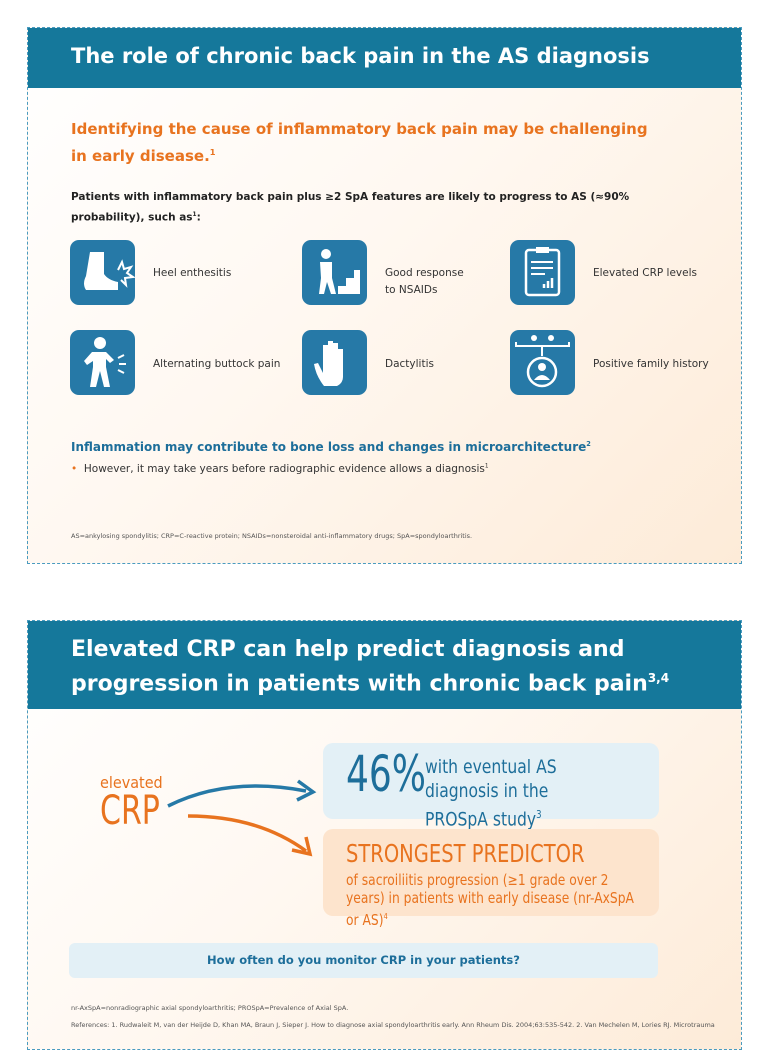 This screenshot has width=768, height=1050. What do you see at coordinates (588, 444) in the screenshot?
I see `ref: 2` at bounding box center [588, 444].